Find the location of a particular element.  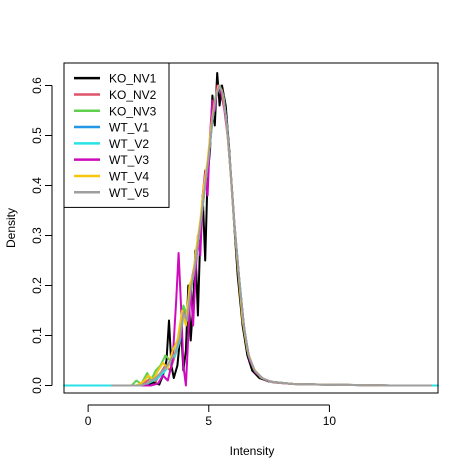

y-axis: 0.0 0.1 0.2 0.3 0.4 0.5 0.6 is located at coordinates (41, 235).